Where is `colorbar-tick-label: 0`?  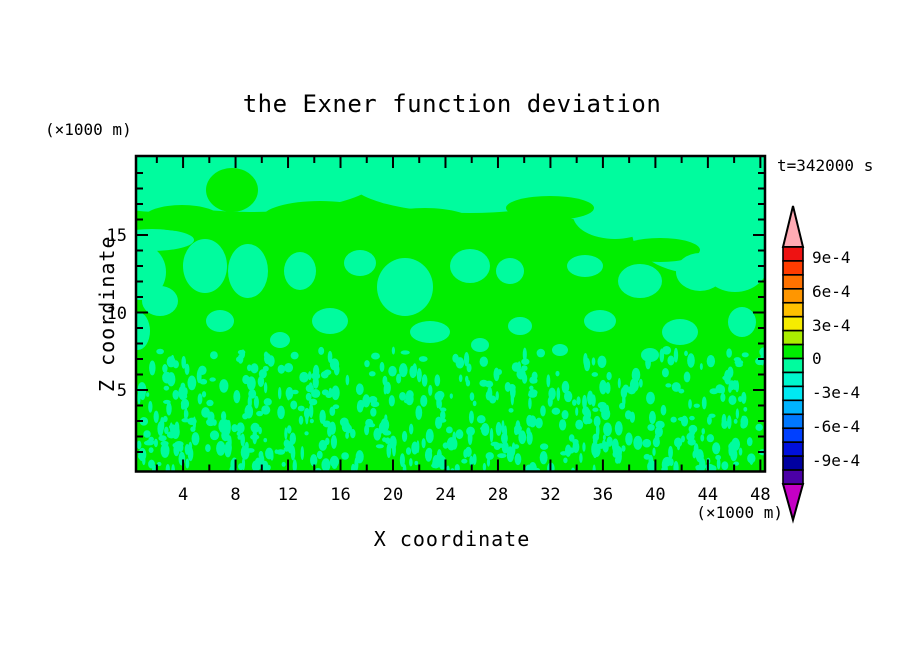 colorbar-tick-label: 0 is located at coordinates (817, 359).